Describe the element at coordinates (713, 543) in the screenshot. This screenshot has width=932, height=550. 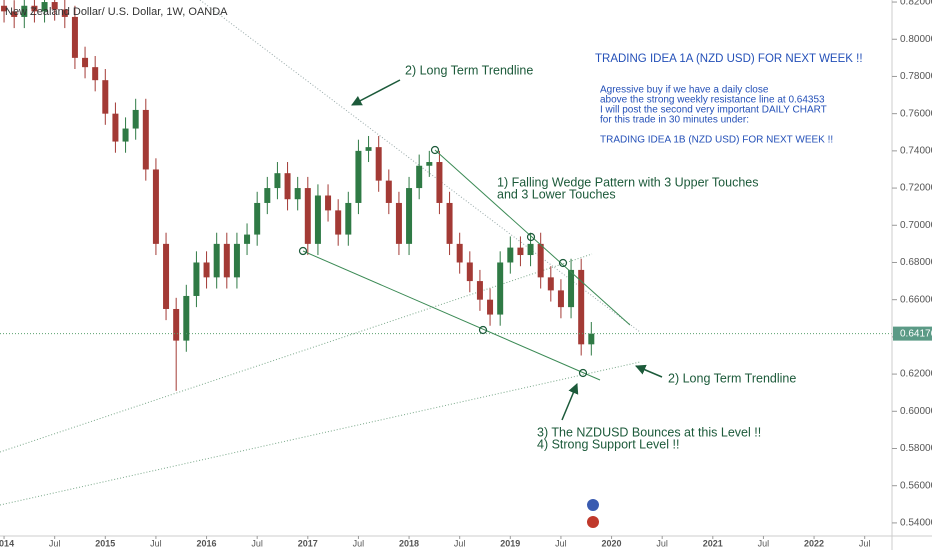
I see `x-tick-label: 2021` at that location.